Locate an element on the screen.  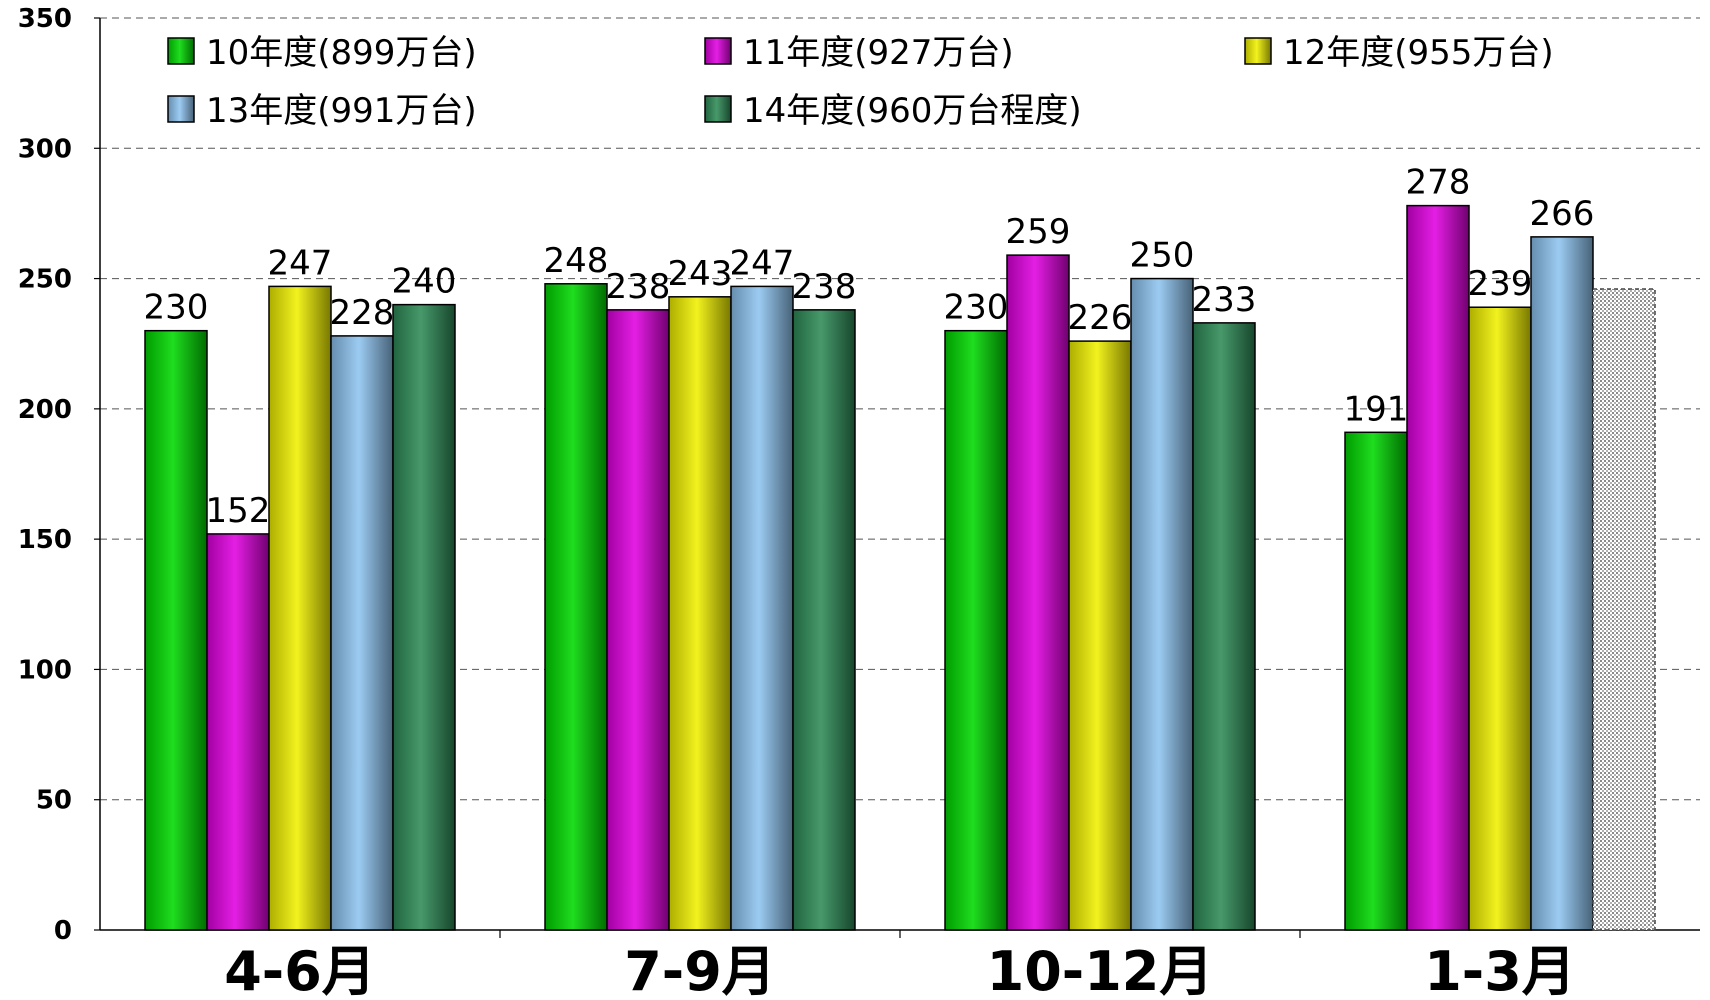
y-tick-label: 0 is located at coordinates (63, 931).